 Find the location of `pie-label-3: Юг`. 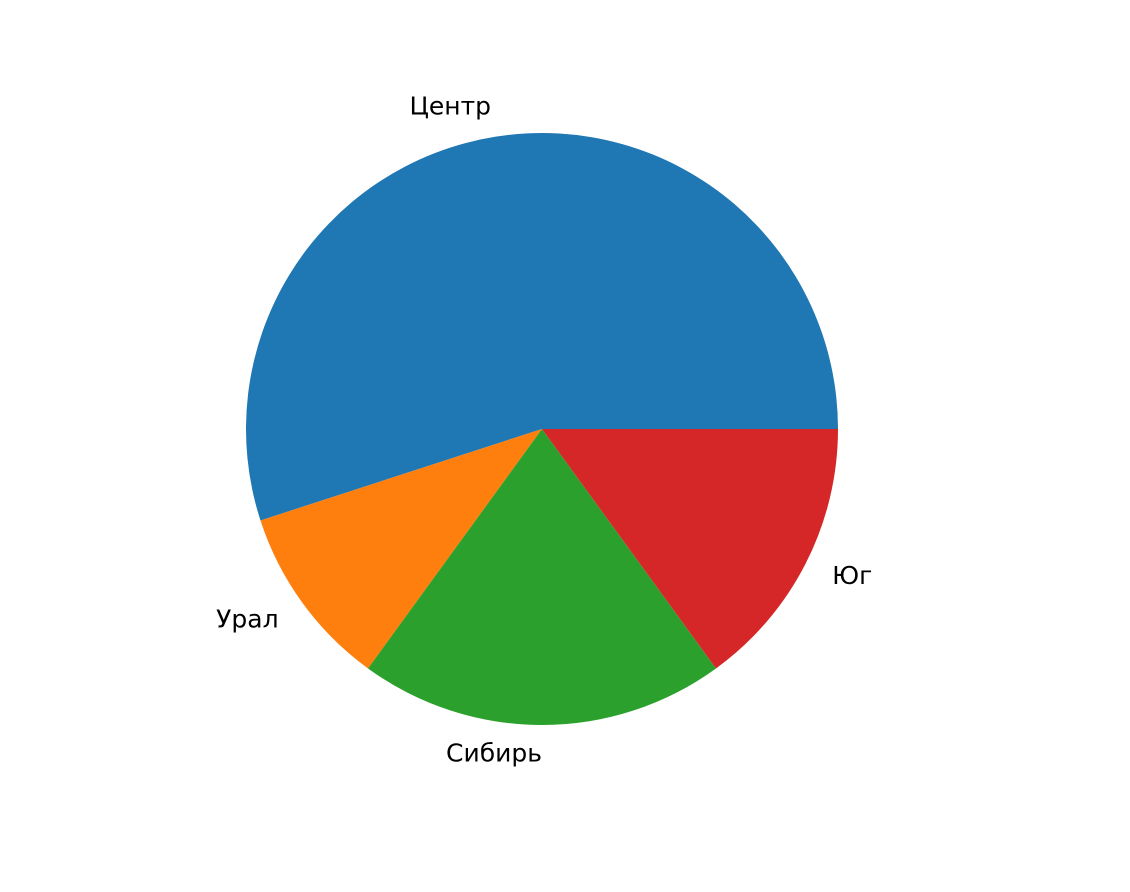

pie-label-3: Юг is located at coordinates (852, 575).